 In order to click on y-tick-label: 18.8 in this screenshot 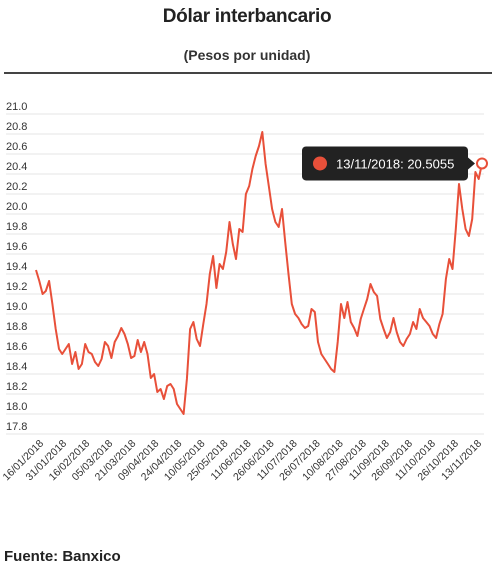, I will do `click(16, 327)`.